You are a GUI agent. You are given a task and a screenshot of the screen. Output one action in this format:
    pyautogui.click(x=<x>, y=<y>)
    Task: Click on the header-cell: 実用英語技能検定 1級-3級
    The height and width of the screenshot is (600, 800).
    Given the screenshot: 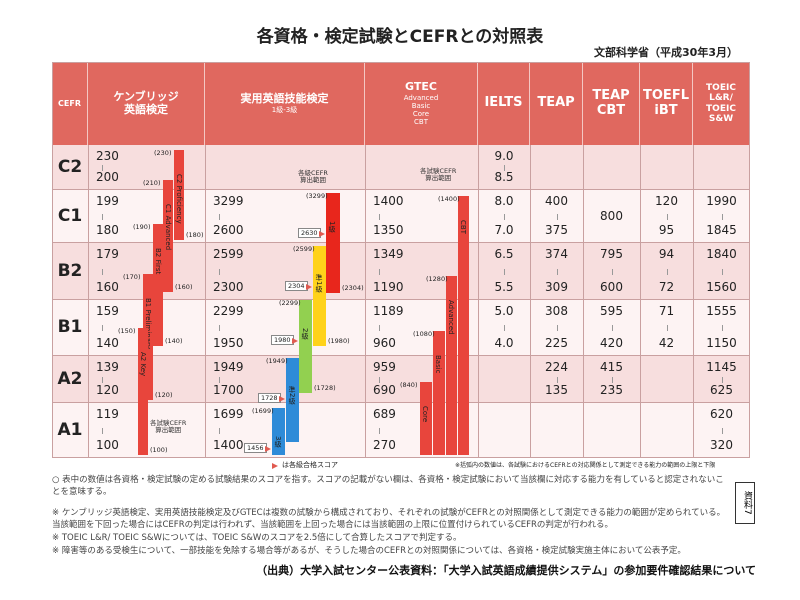 What is the action you would take?
    pyautogui.click(x=285, y=103)
    